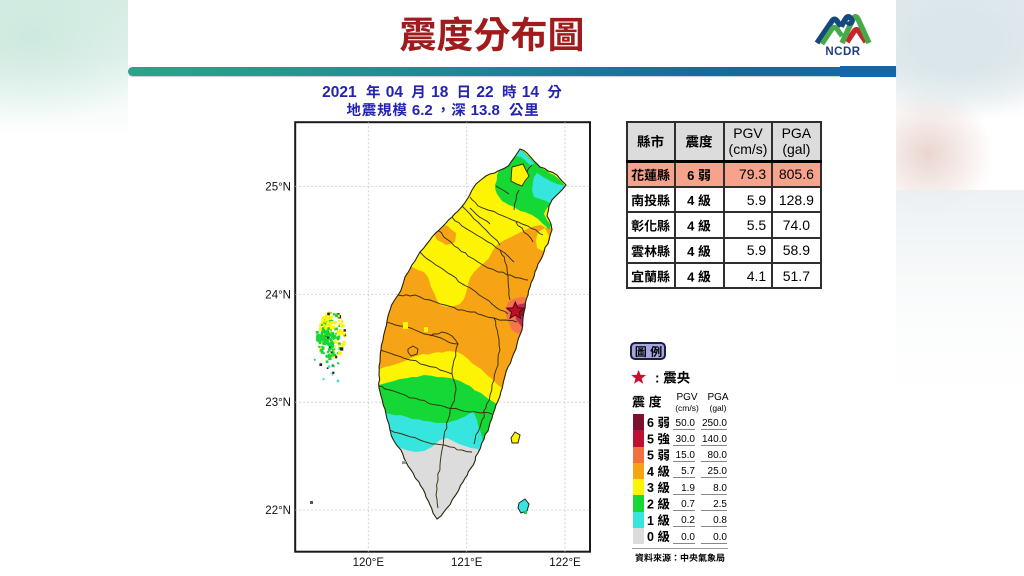 This screenshot has height=576, width=1024. I want to click on svg-text: 6.2, so click(420, 110).